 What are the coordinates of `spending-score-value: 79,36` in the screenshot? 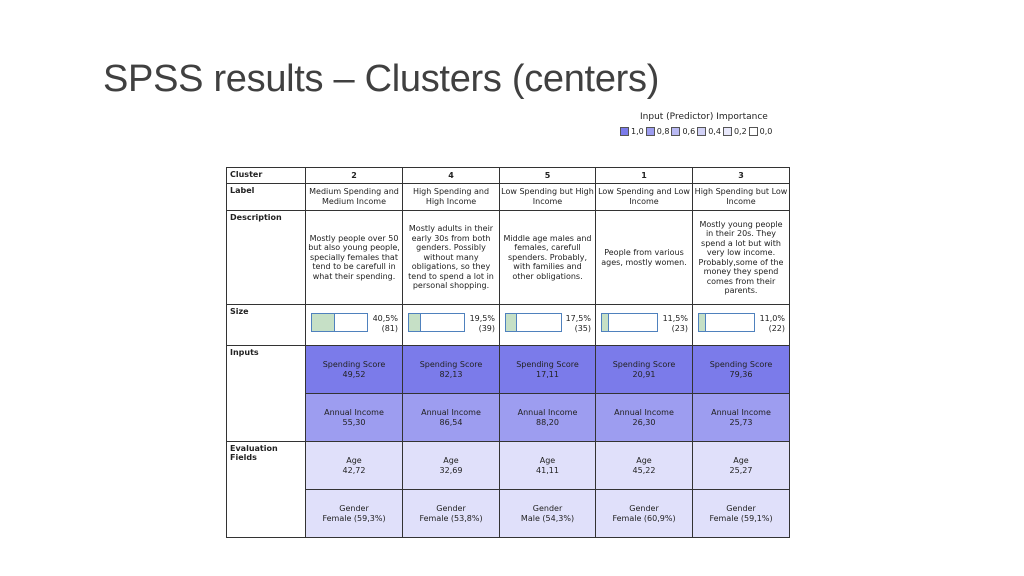 It's located at (741, 374).